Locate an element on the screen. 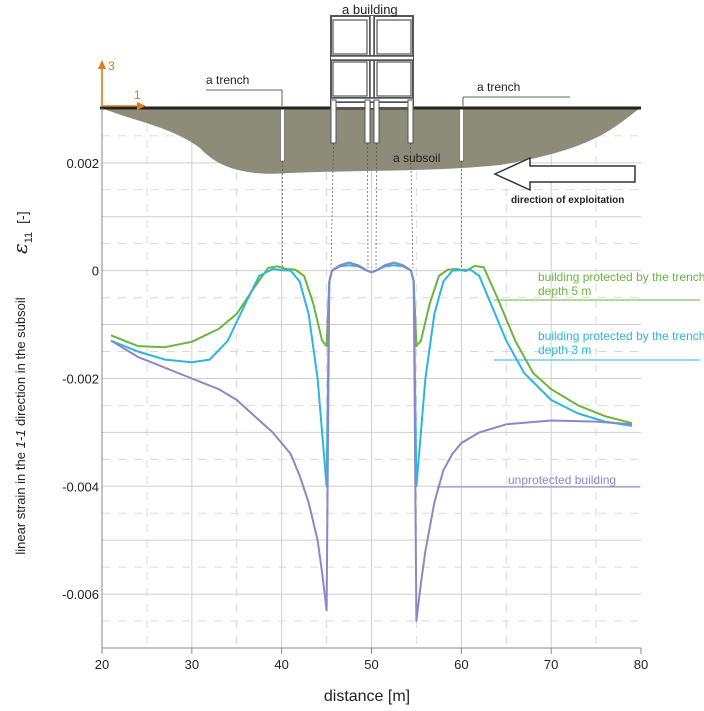  trench-left is located at coordinates (282, 134).